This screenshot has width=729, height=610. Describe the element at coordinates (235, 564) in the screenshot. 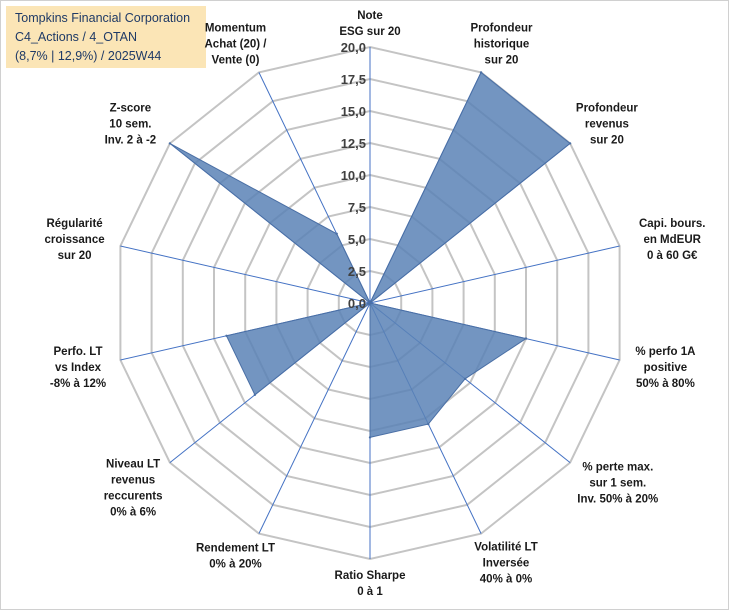

I see `axis-label-line: 0% à 20%` at that location.